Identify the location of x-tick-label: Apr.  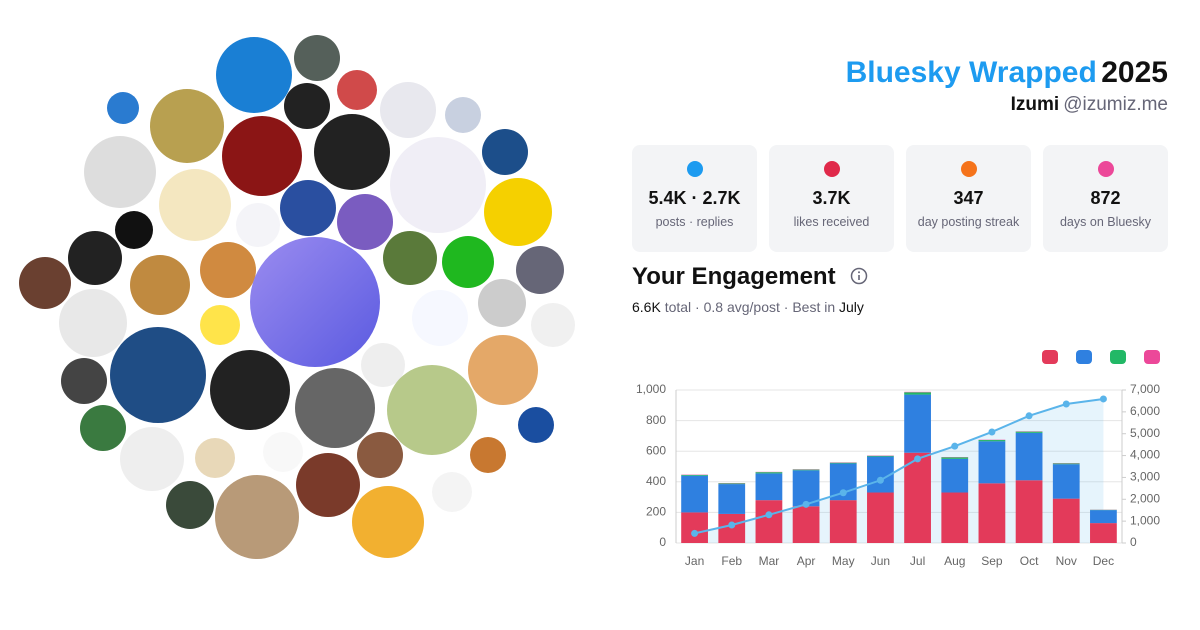
(806, 561).